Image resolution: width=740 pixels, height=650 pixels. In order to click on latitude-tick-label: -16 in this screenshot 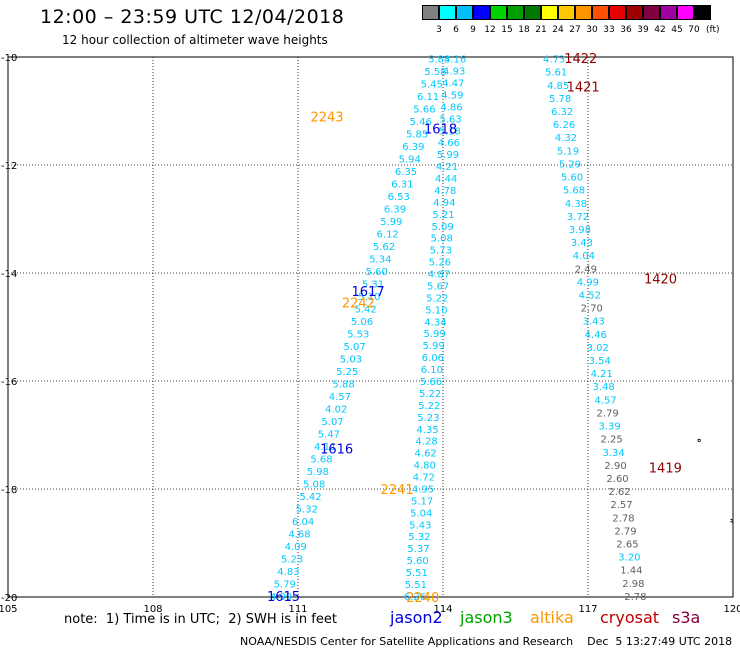, I will do `click(9, 382)`.